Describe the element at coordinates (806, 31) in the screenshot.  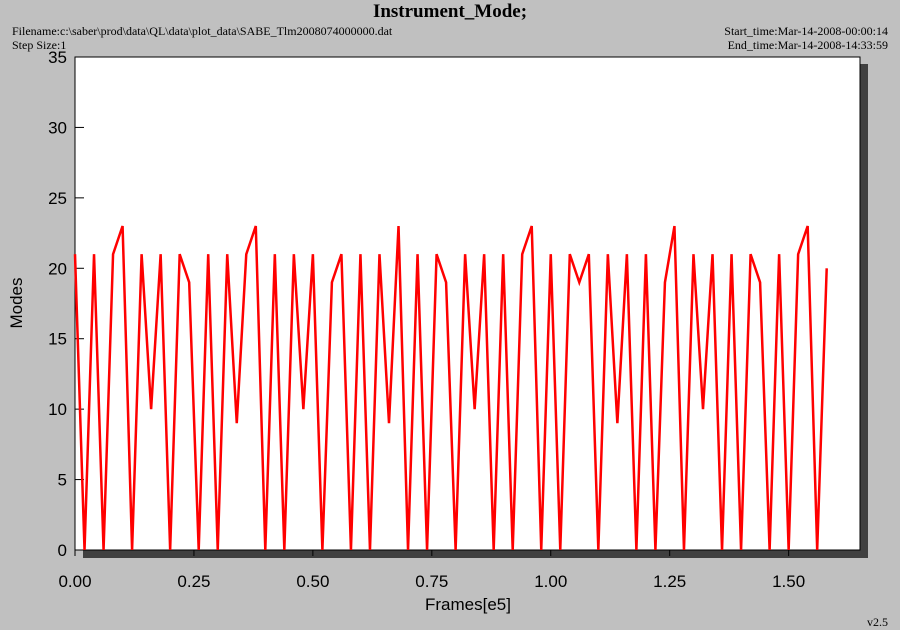
I see `start-time: Start_time:Mar-14-2008-00:00:14` at that location.